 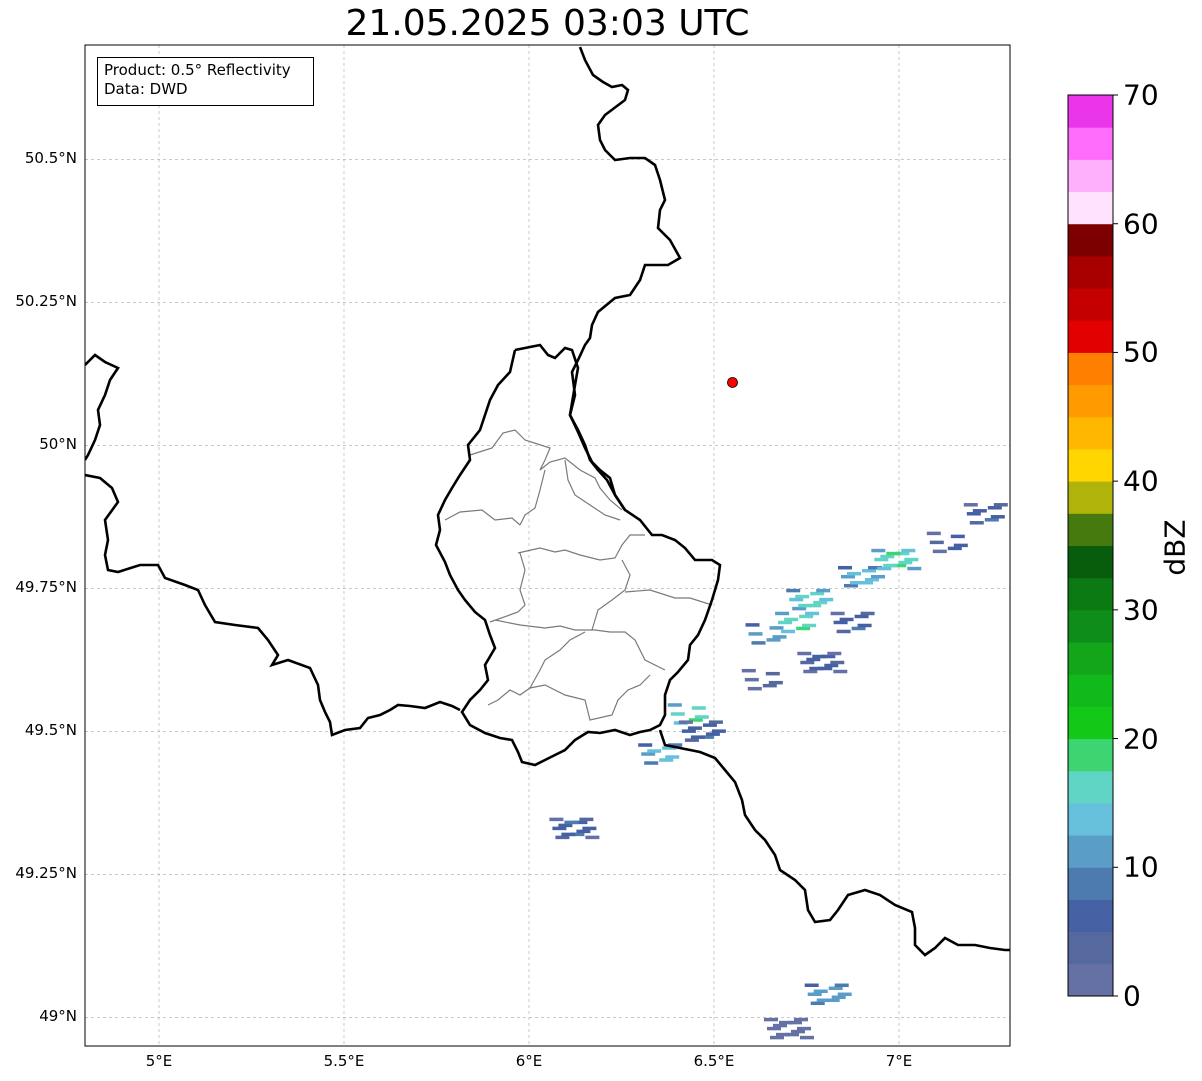 I want to click on lat-tick-label: 50°N, so click(x=58, y=444).